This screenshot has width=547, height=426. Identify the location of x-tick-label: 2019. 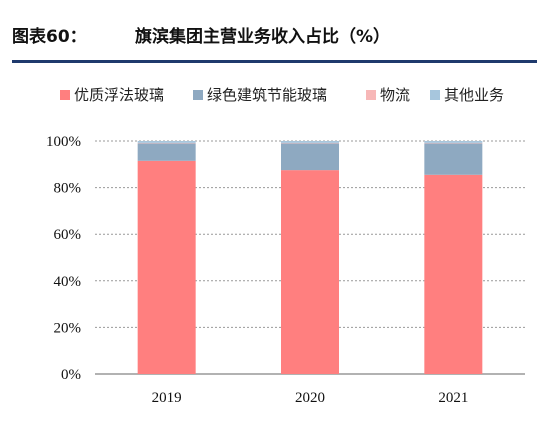
(167, 398).